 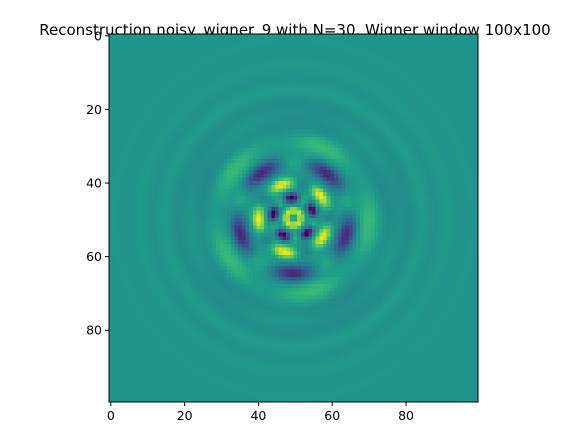 What do you see at coordinates (406, 415) in the screenshot?
I see `x-tick-label: 80` at bounding box center [406, 415].